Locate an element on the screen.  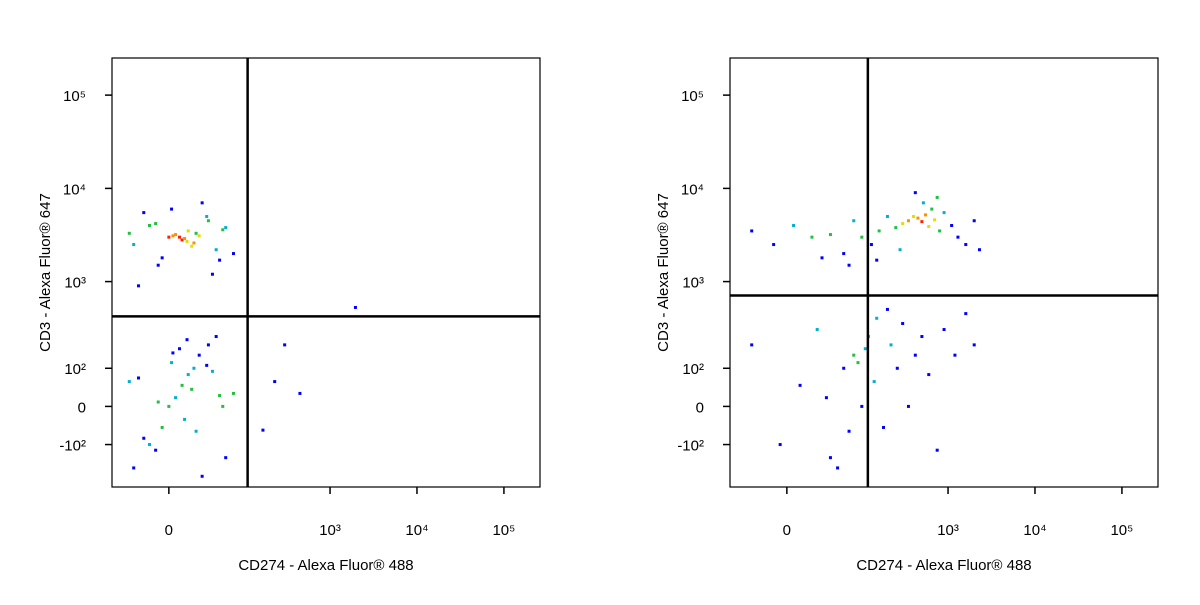
y-tick-label: 10⁵ is located at coordinates (692, 96).